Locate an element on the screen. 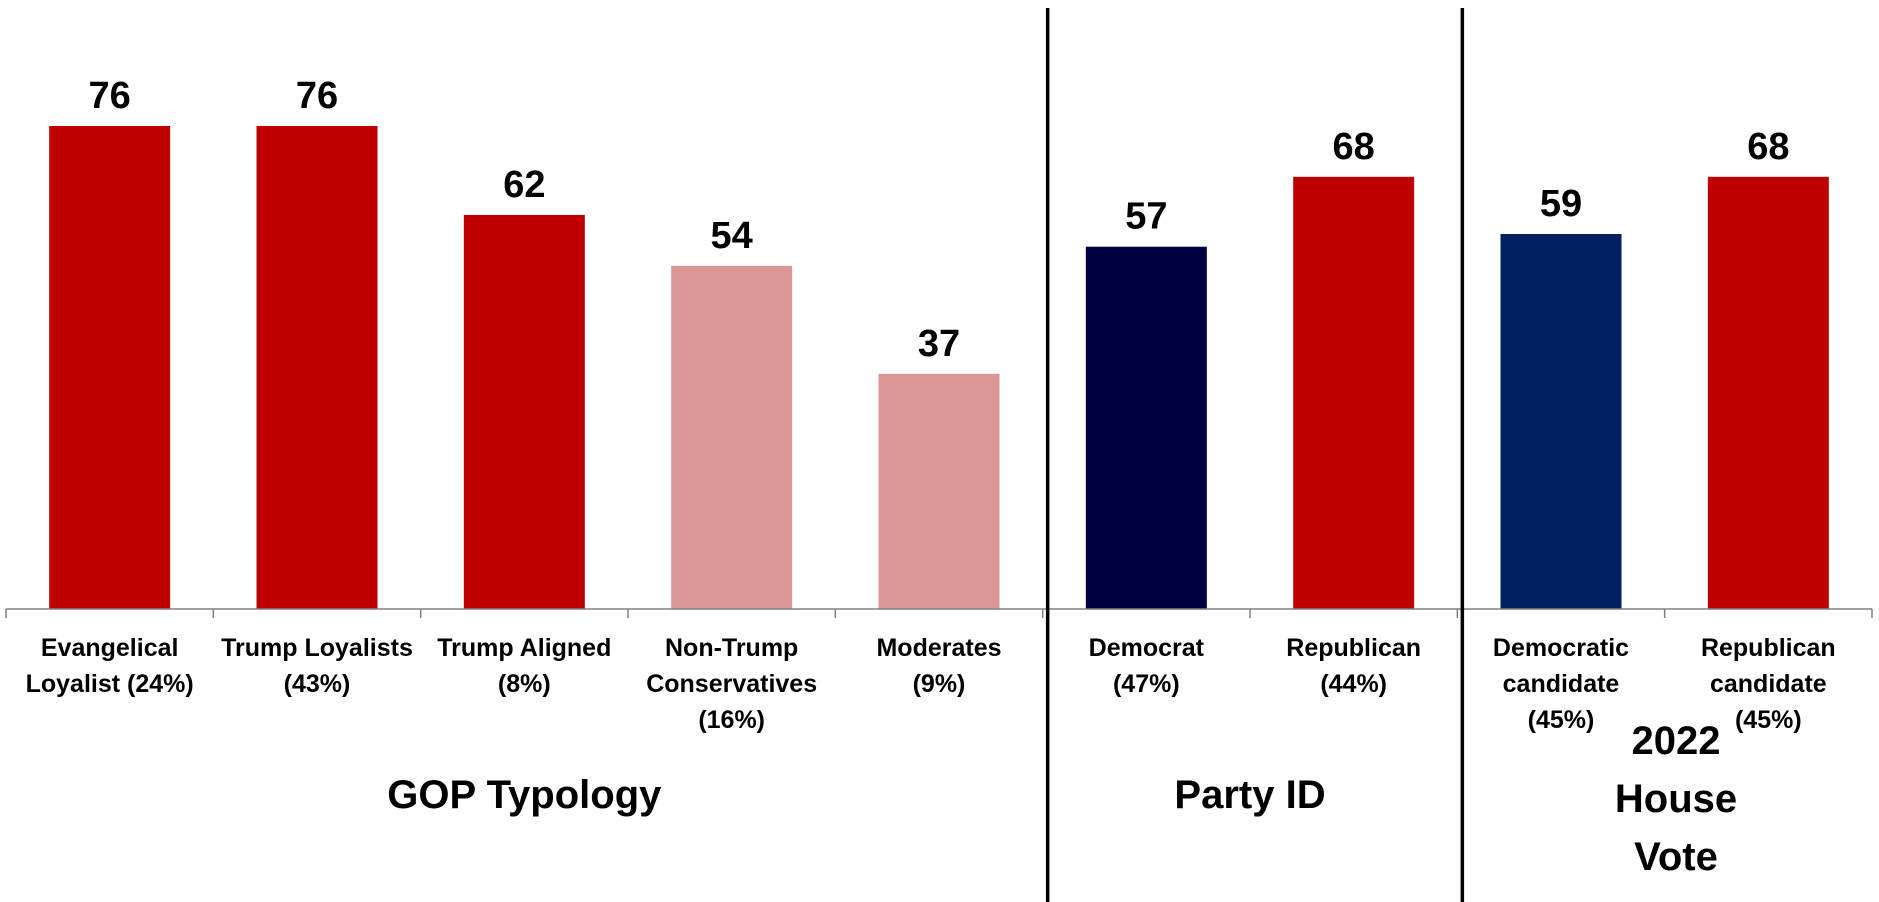  bar-value-label: 59 is located at coordinates (1561, 204).